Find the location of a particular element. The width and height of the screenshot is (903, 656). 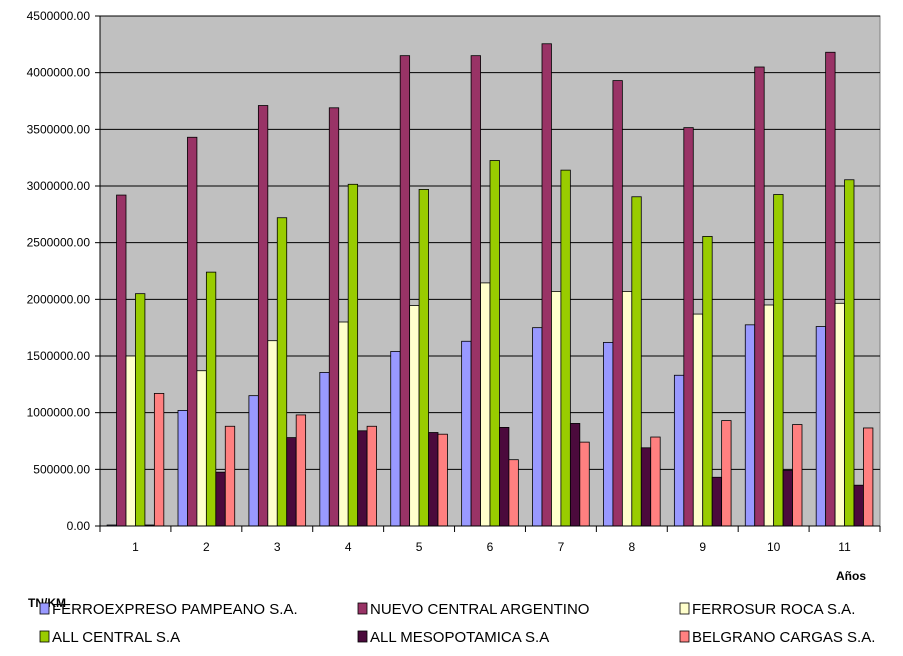

legend-label: ALL CENTRAL S.A is located at coordinates (116, 637).